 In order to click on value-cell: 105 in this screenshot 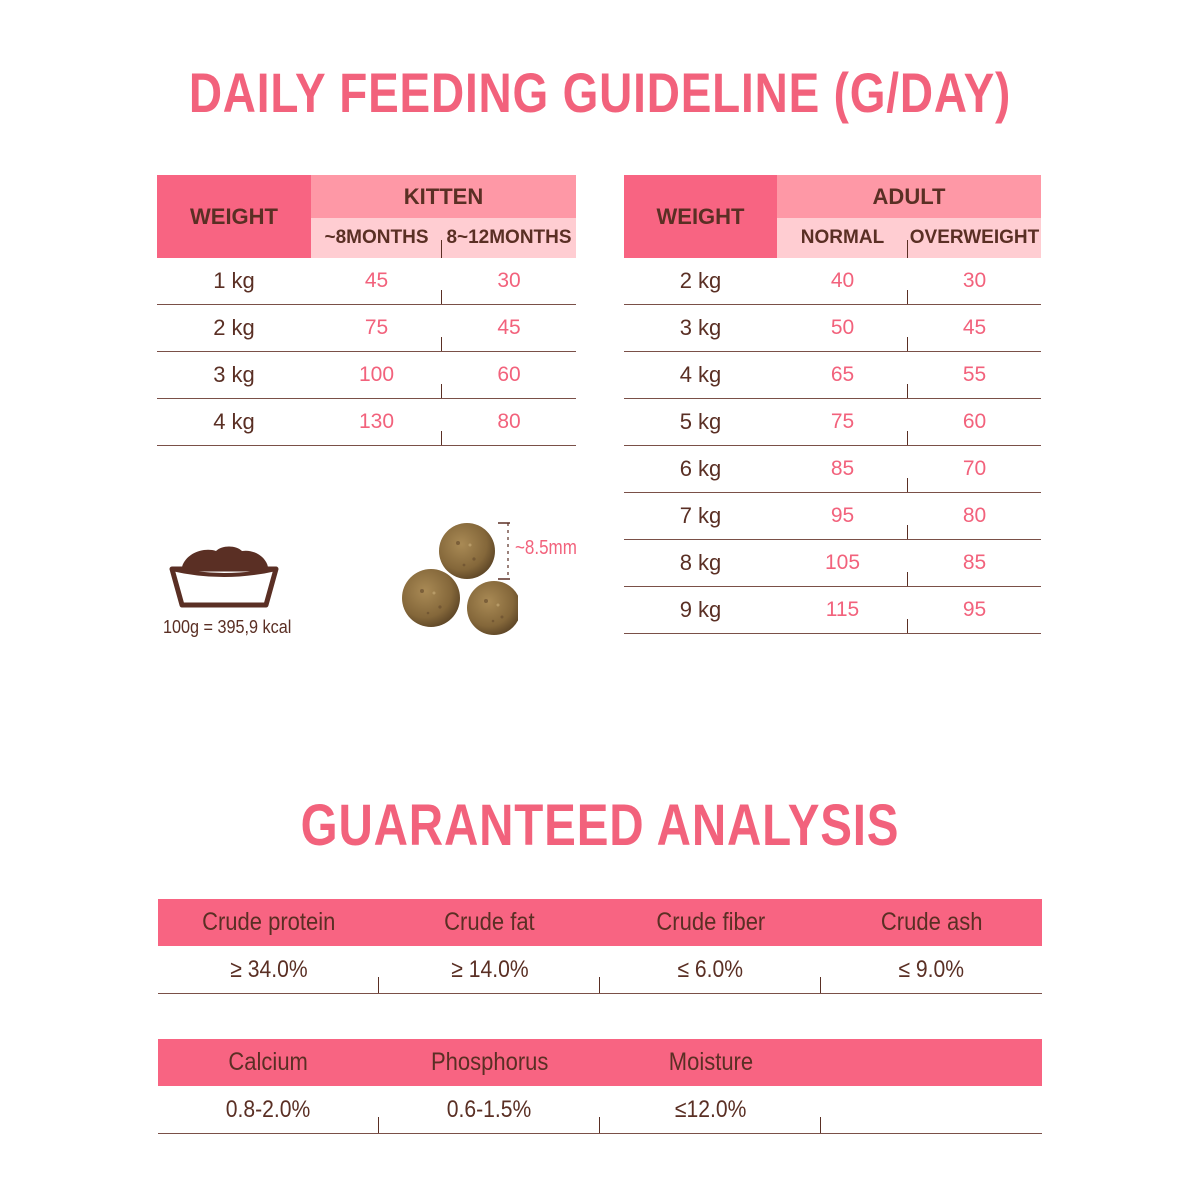, I will do `click(842, 563)`.